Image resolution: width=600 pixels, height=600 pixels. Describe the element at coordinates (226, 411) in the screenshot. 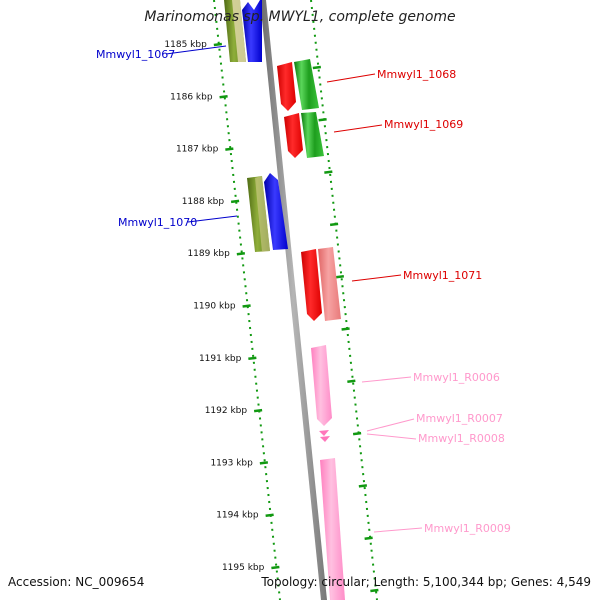

I see `scale-label-1192: 1192 kbp` at that location.